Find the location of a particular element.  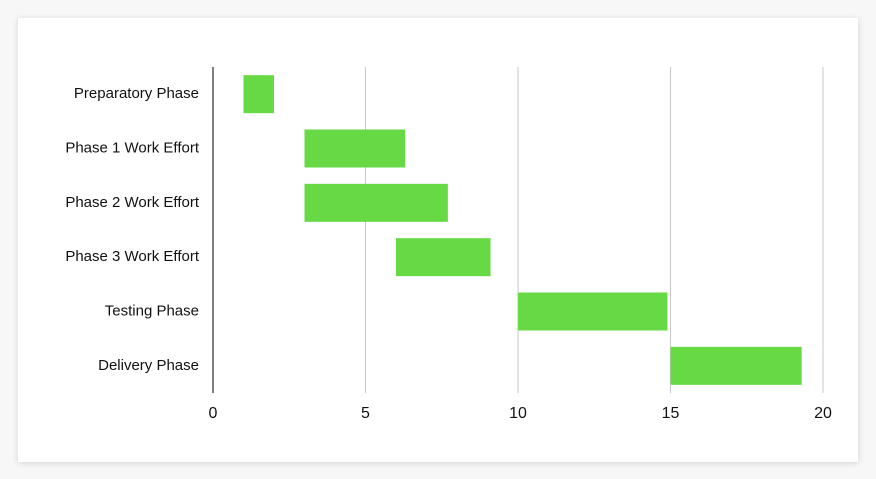

y-tick-label: Phase 3 Work Effort is located at coordinates (132, 256).